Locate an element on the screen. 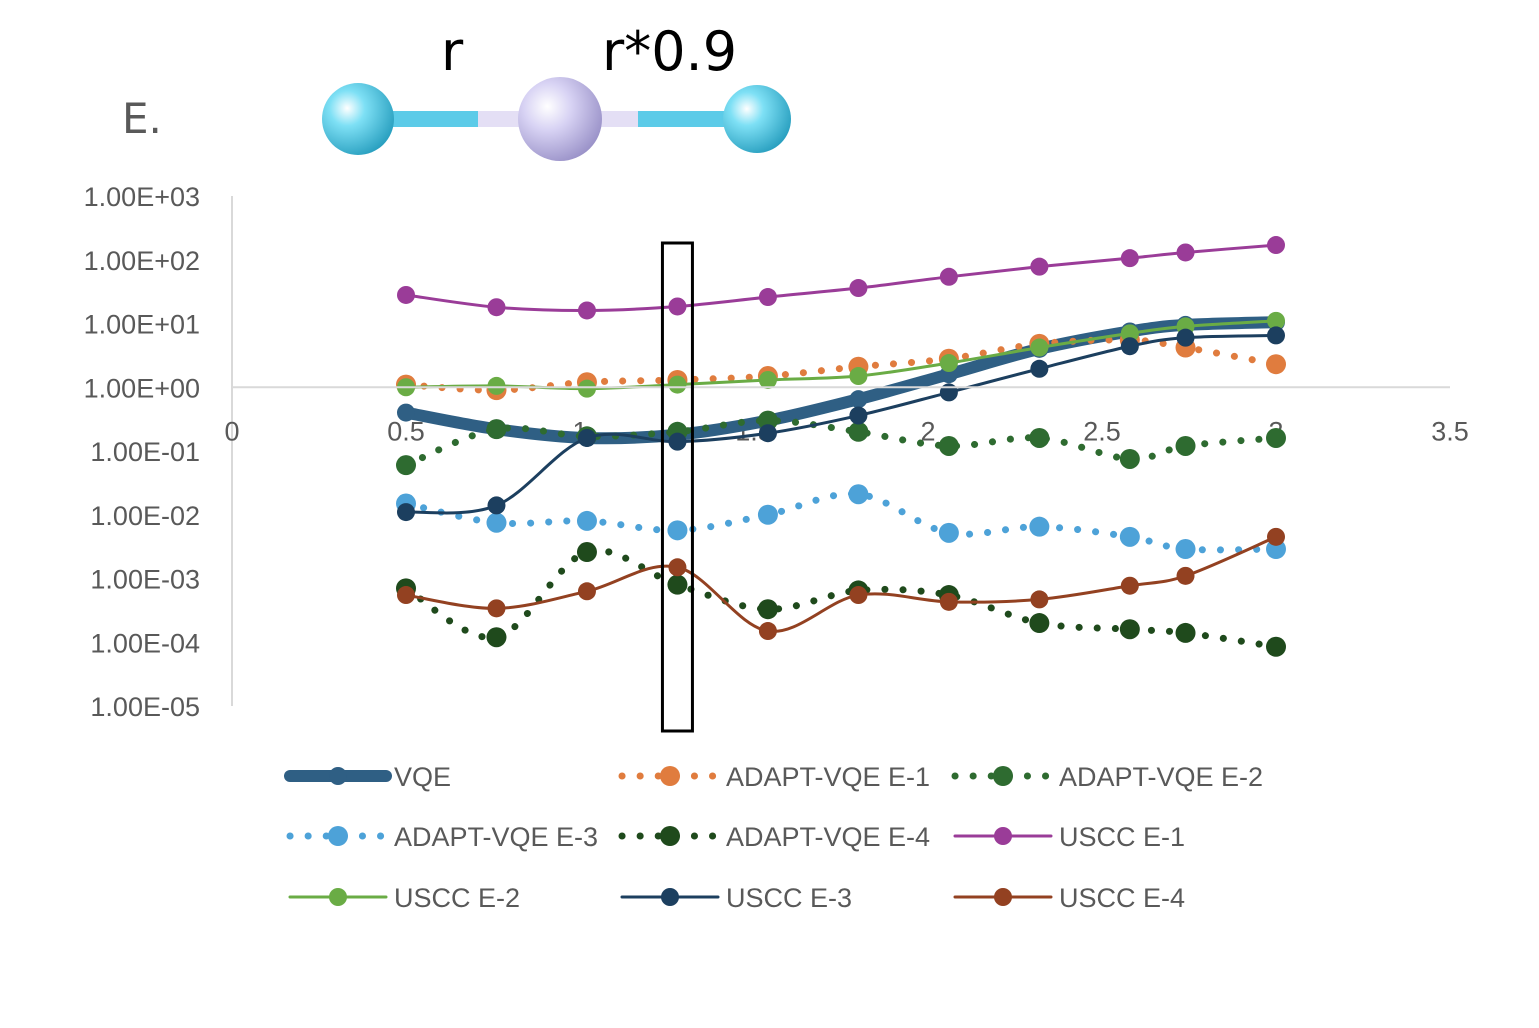 This screenshot has width=1539, height=1028. x-tick-label: 3.5 is located at coordinates (1450, 431).